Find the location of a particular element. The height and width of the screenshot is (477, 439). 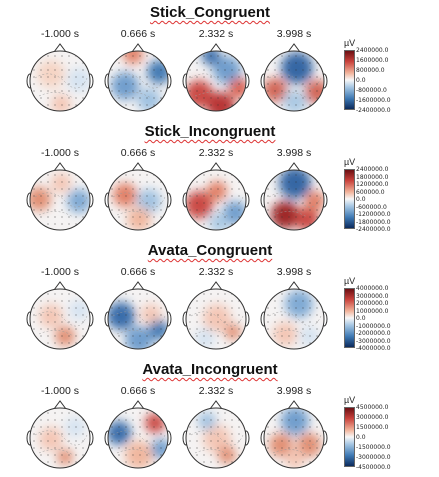

nose-outline is located at coordinates (216, 405).